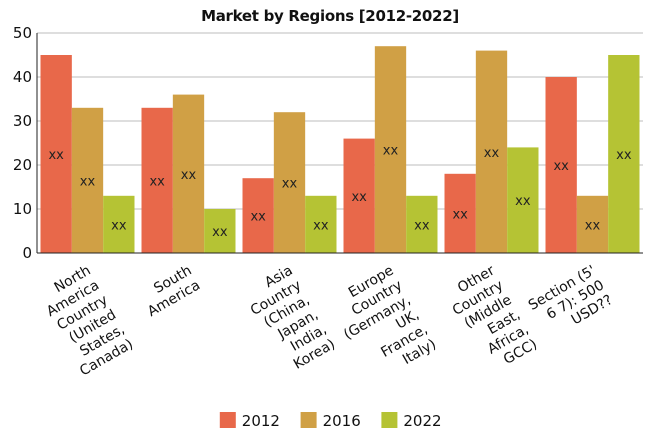 The height and width of the screenshot is (440, 660). What do you see at coordinates (27, 253) in the screenshot?
I see `y-tick-label: 0` at bounding box center [27, 253].